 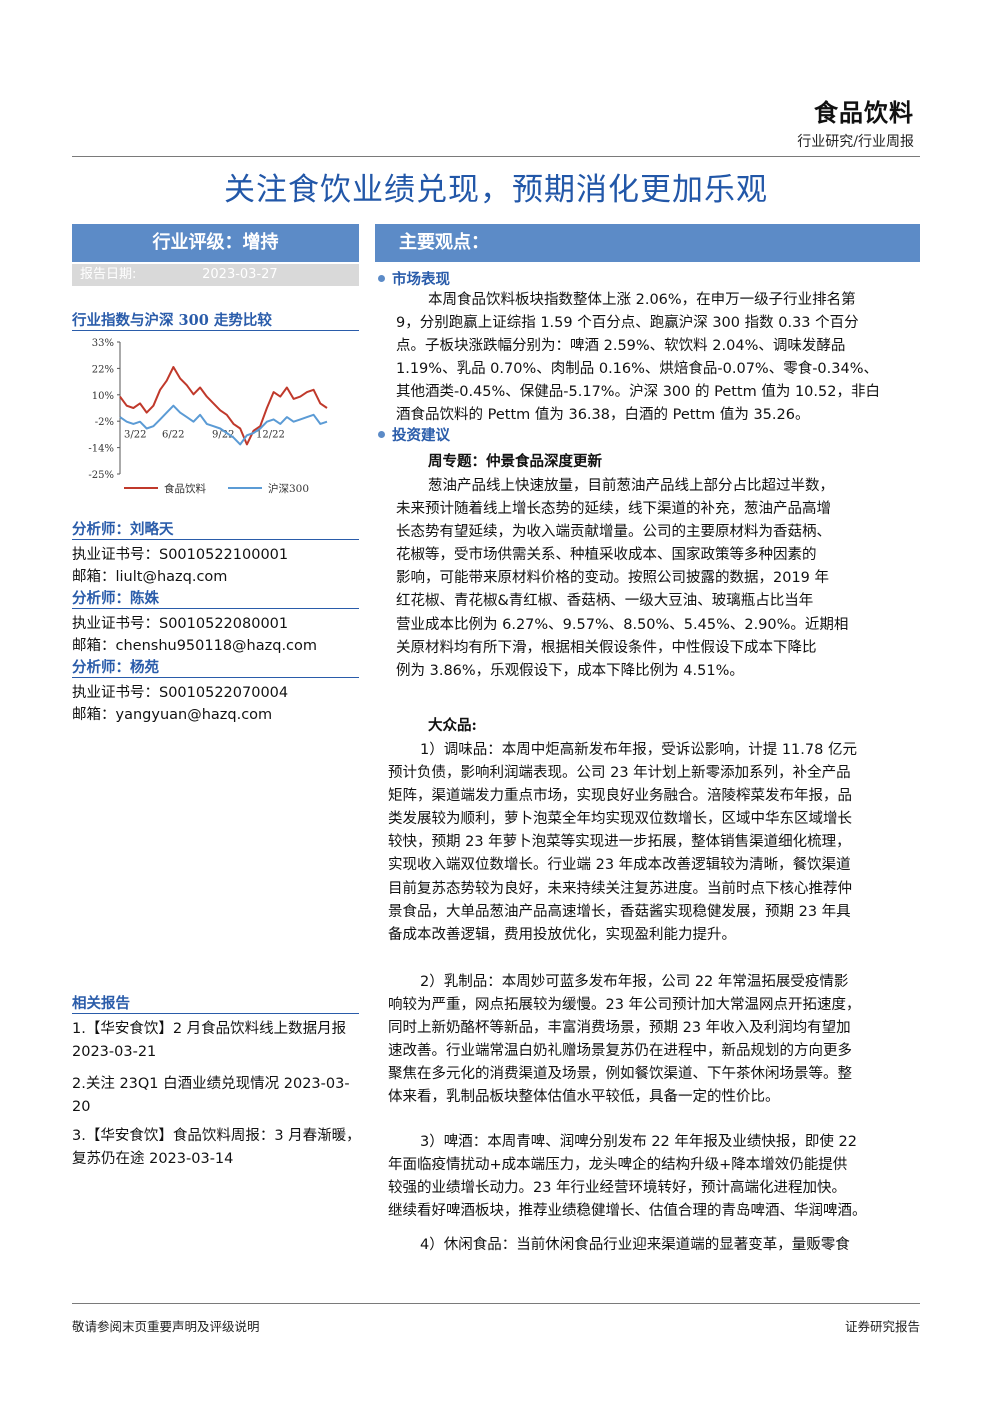 What do you see at coordinates (172, 715) in the screenshot?
I see `analyst-3-email: 邮箱：yangyuan@hazq.com` at bounding box center [172, 715].